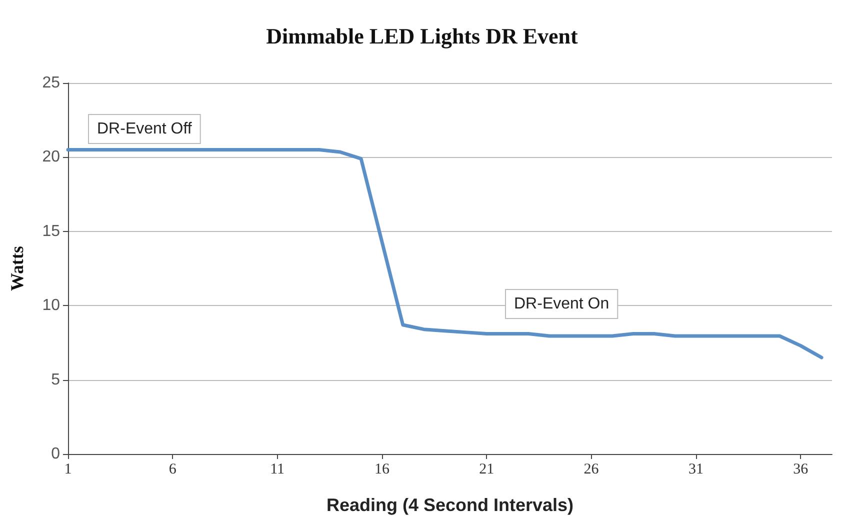 The width and height of the screenshot is (844, 531). Describe the element at coordinates (450, 505) in the screenshot. I see `x-axis-title: Reading (4 Second Intervals)` at that location.